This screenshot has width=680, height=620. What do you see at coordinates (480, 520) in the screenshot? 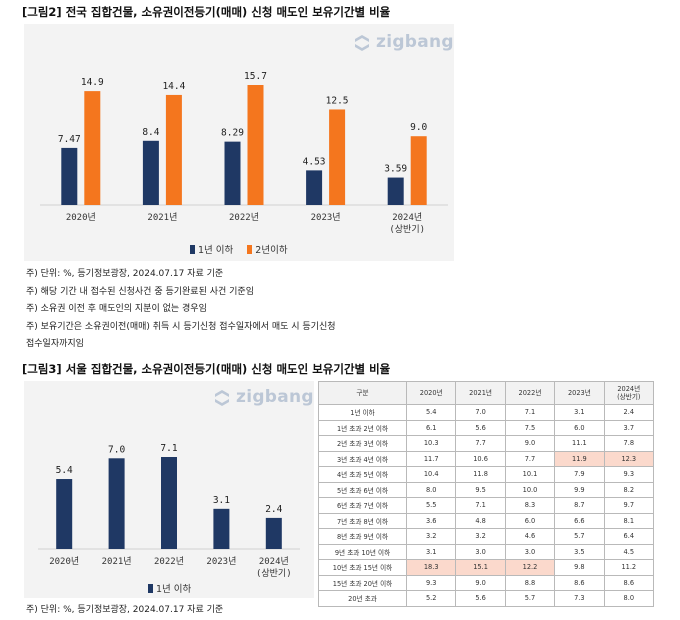
I see `table-cell: 4.8` at bounding box center [480, 520].